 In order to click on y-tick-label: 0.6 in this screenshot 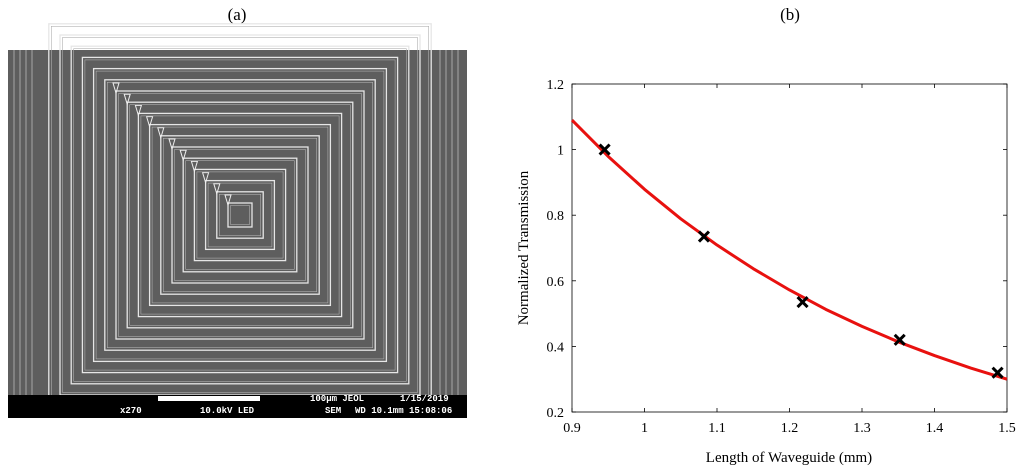, I will do `click(556, 282)`.